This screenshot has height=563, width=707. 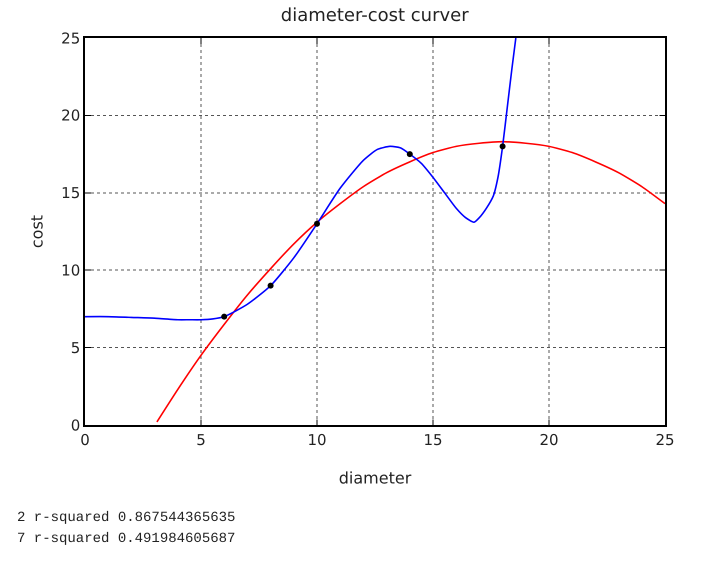 What do you see at coordinates (126, 518) in the screenshot?
I see `text: 2 r-squared 0.867544365635` at bounding box center [126, 518].